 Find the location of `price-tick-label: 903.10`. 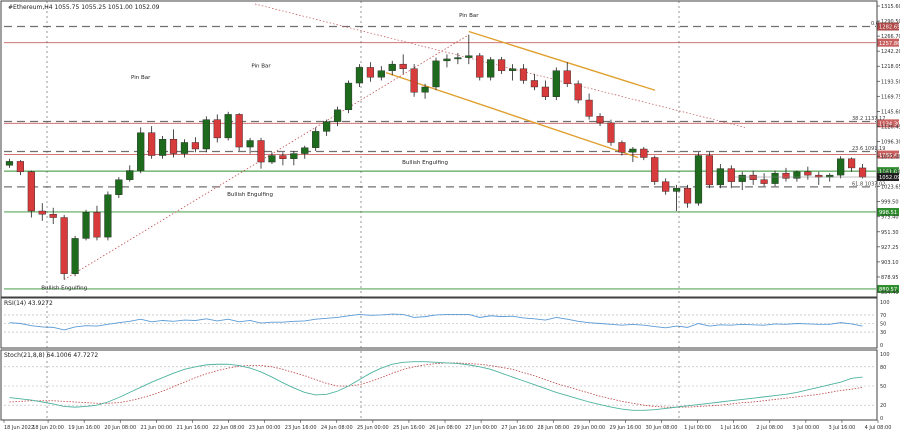

price-tick-label: 903.10 is located at coordinates (890, 263).